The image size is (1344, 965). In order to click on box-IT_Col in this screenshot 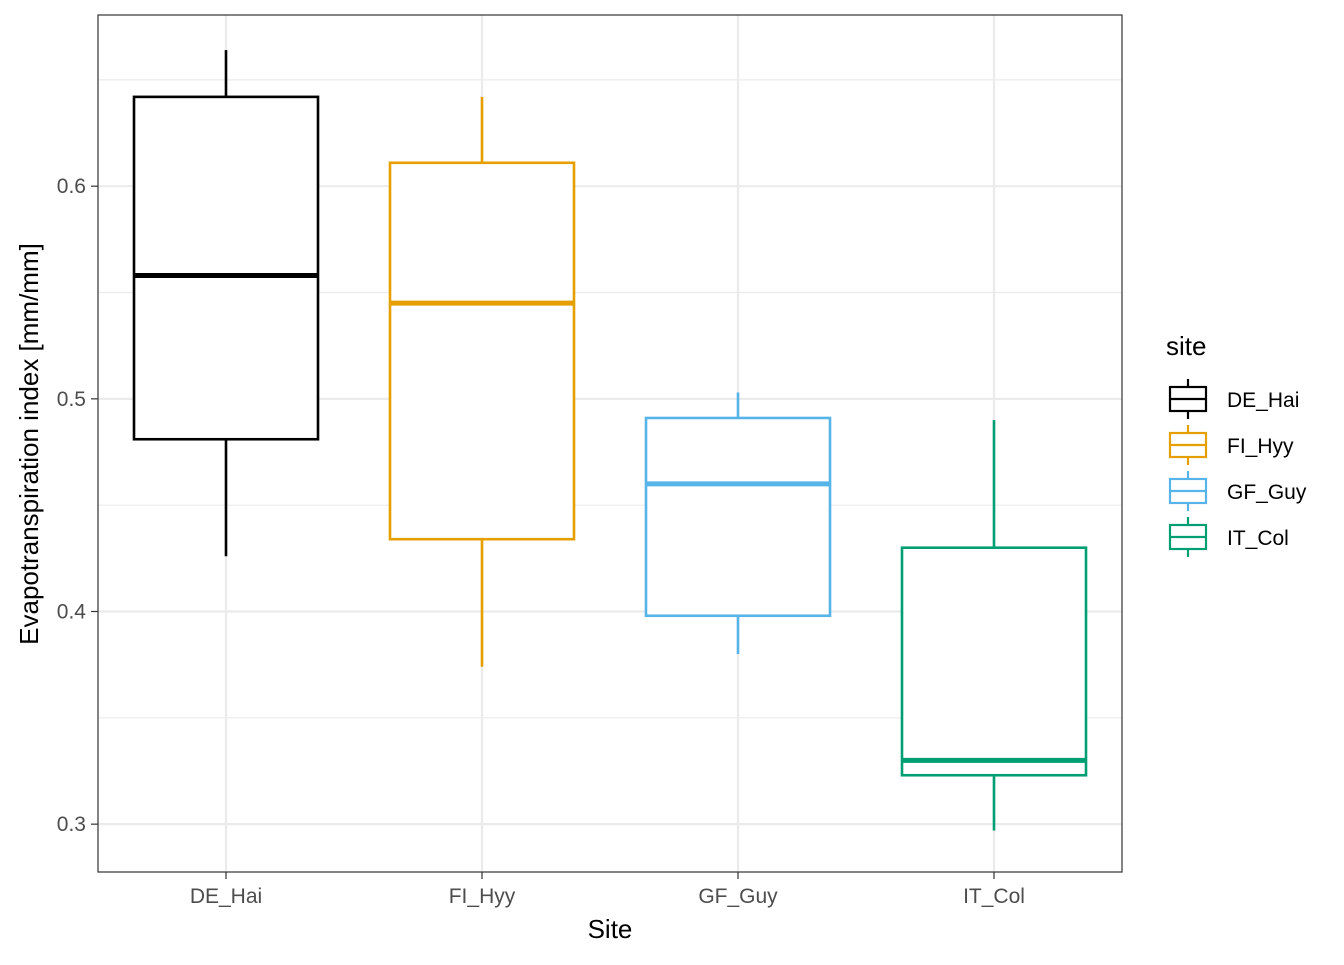, I will do `click(994, 625)`.